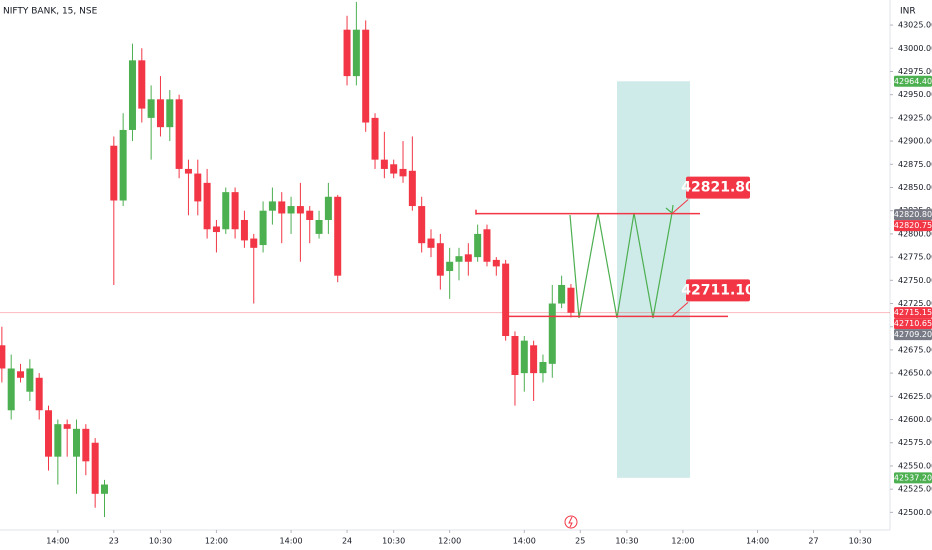 The height and width of the screenshot is (550, 932). I want to click on y-tick-label: 42775.00, so click(915, 257).